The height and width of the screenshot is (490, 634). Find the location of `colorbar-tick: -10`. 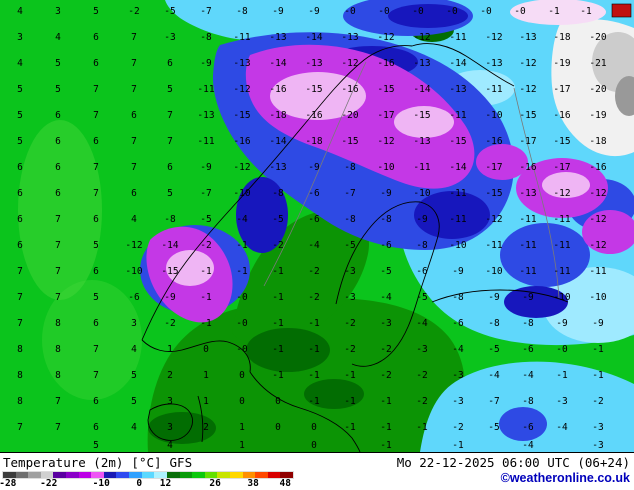

colorbar-tick: -10 is located at coordinates (101, 483).